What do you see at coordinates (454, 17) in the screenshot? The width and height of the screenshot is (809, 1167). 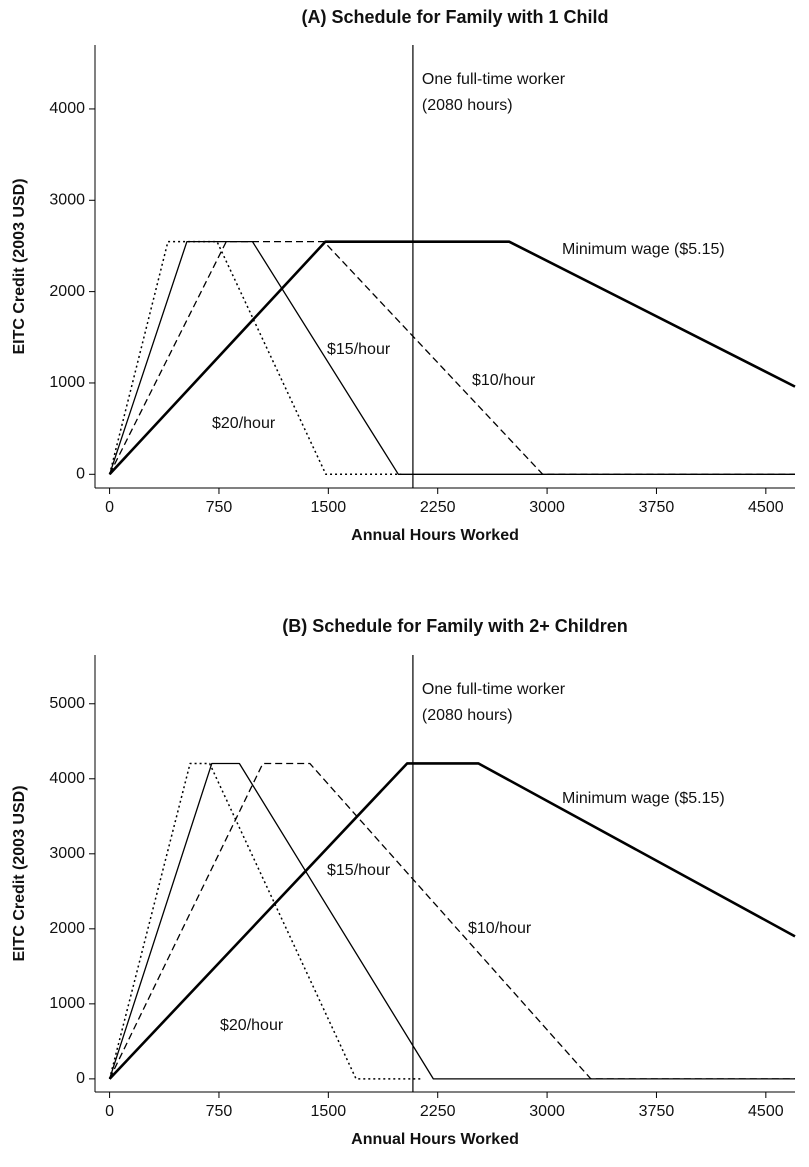 I see `chart-title: (A) Schedule for Family with 1 Child` at bounding box center [454, 17].